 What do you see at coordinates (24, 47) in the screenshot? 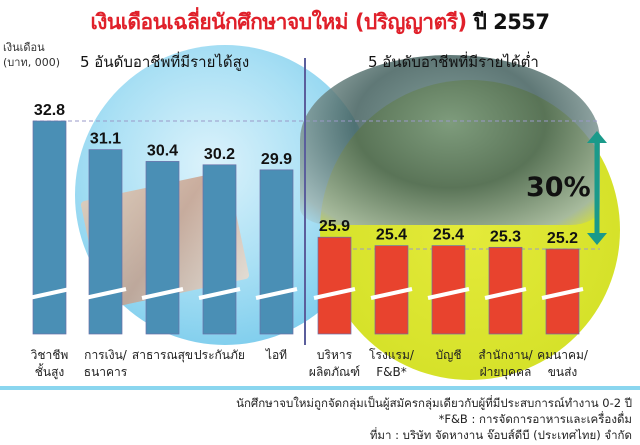
I see `y-label-line1: เงินเดือน` at bounding box center [24, 47].